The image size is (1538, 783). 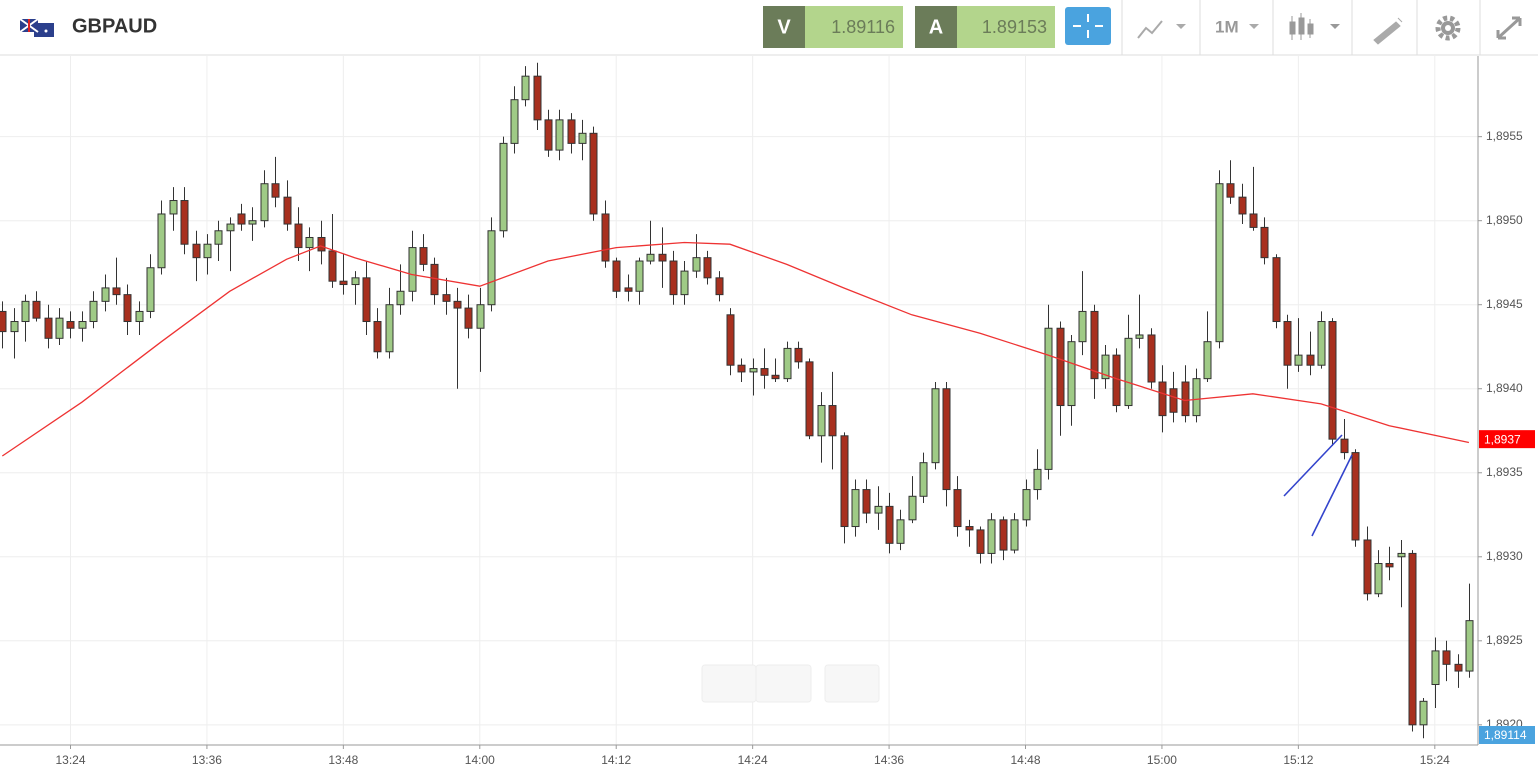 What do you see at coordinates (480, 760) in the screenshot?
I see `x-tick-label: 14:00` at bounding box center [480, 760].